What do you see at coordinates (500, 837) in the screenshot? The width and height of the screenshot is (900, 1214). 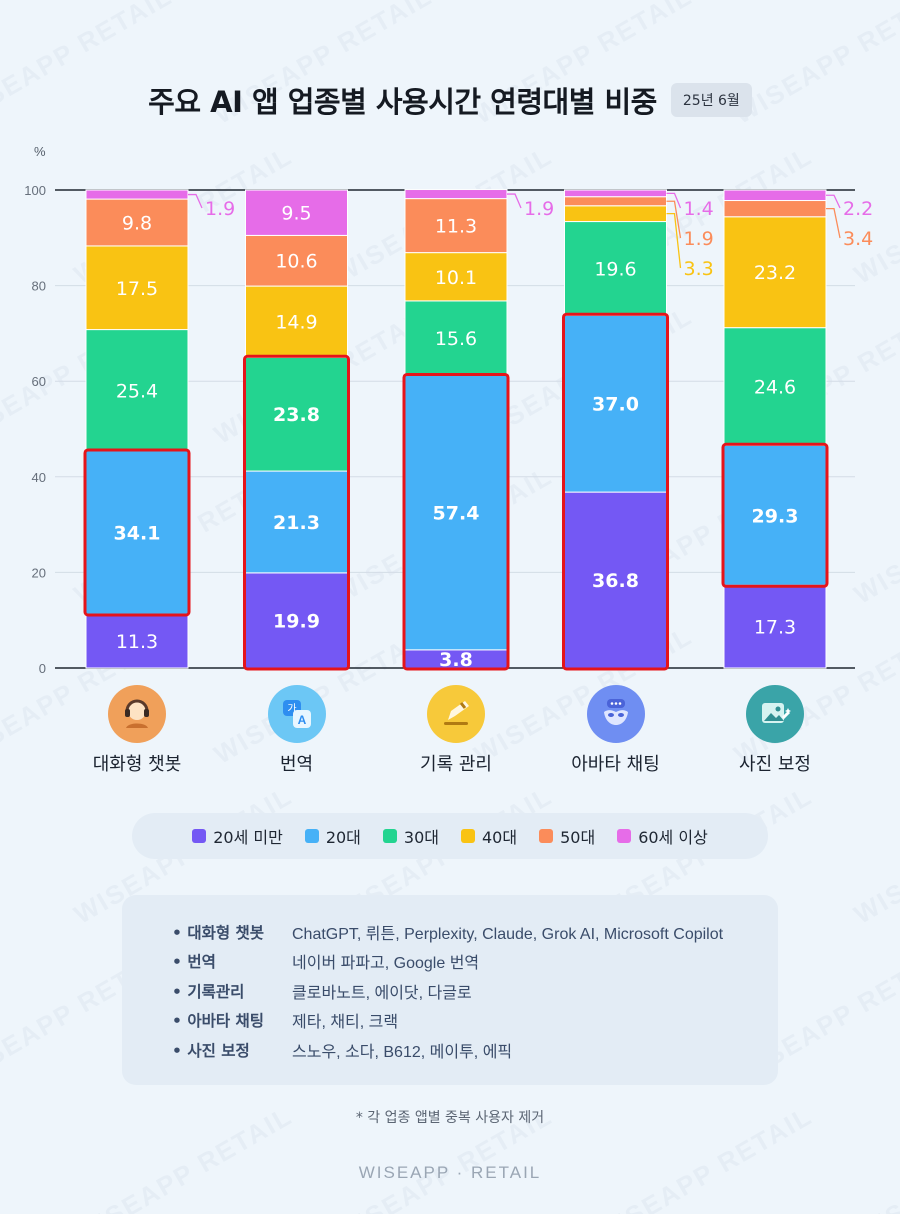 I see `legend-label: 40대` at bounding box center [500, 837].